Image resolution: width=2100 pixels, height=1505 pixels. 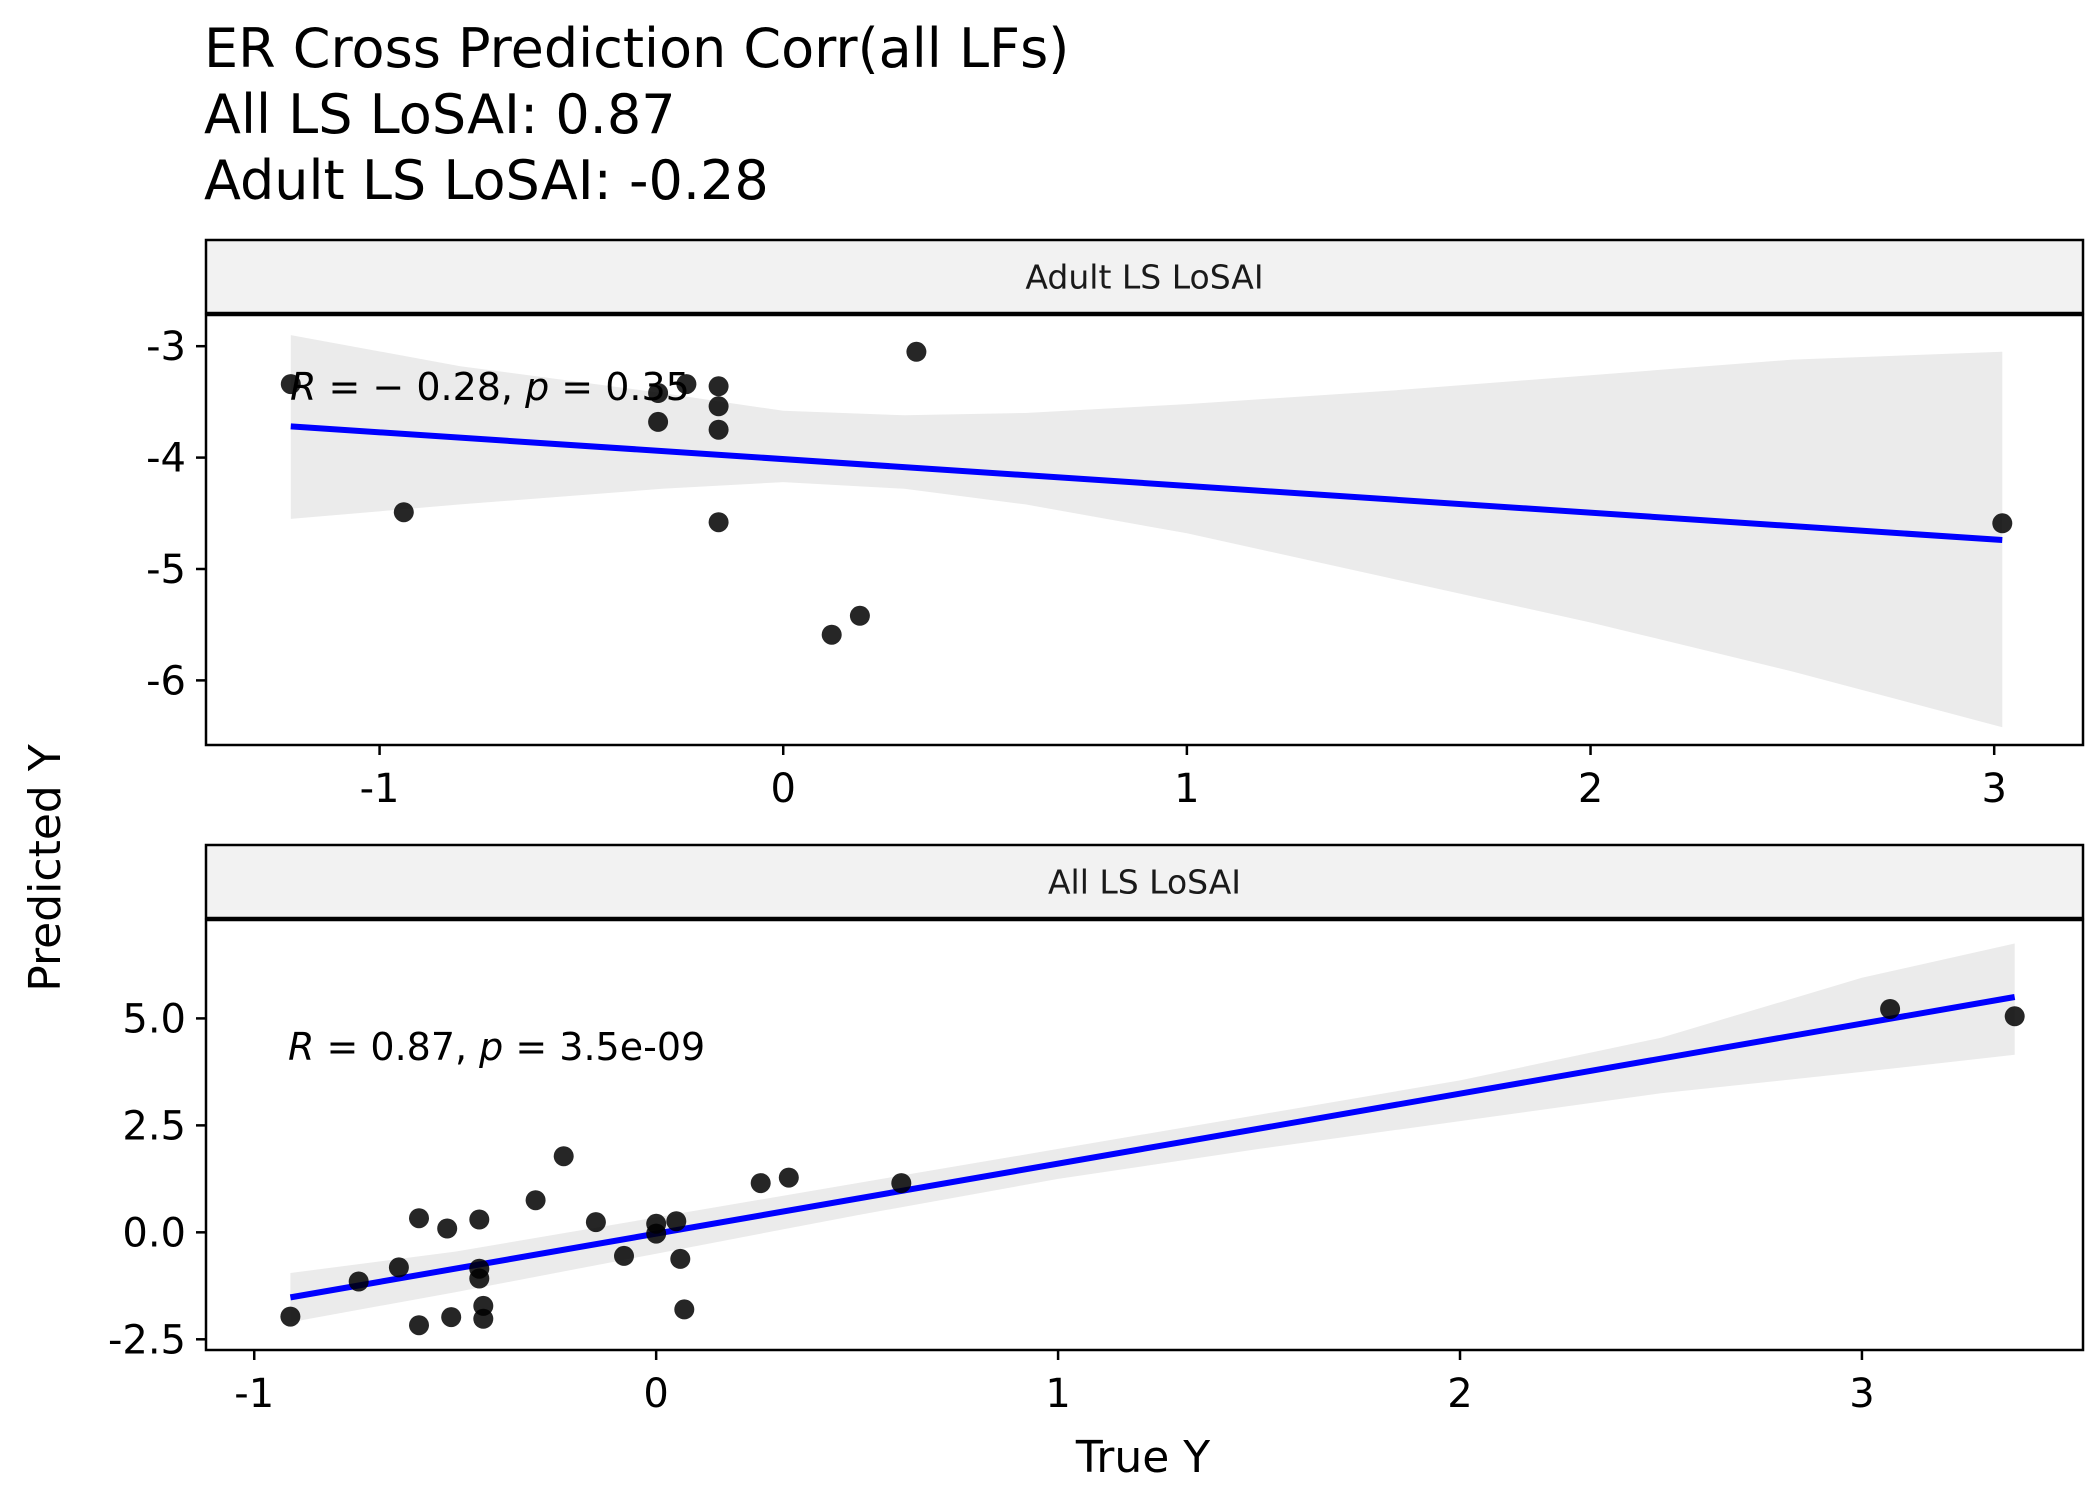 What do you see at coordinates (154, 1233) in the screenshot?
I see `y-tick-label: 0.0` at bounding box center [154, 1233].